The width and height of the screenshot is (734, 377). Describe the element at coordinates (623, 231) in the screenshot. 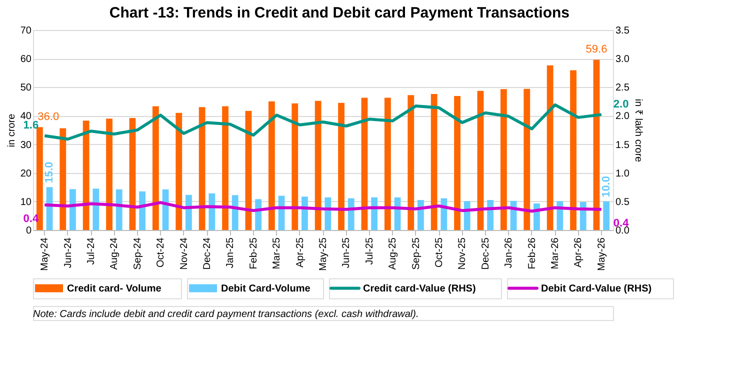

I see `y2-tick-label: 0.0` at that location.